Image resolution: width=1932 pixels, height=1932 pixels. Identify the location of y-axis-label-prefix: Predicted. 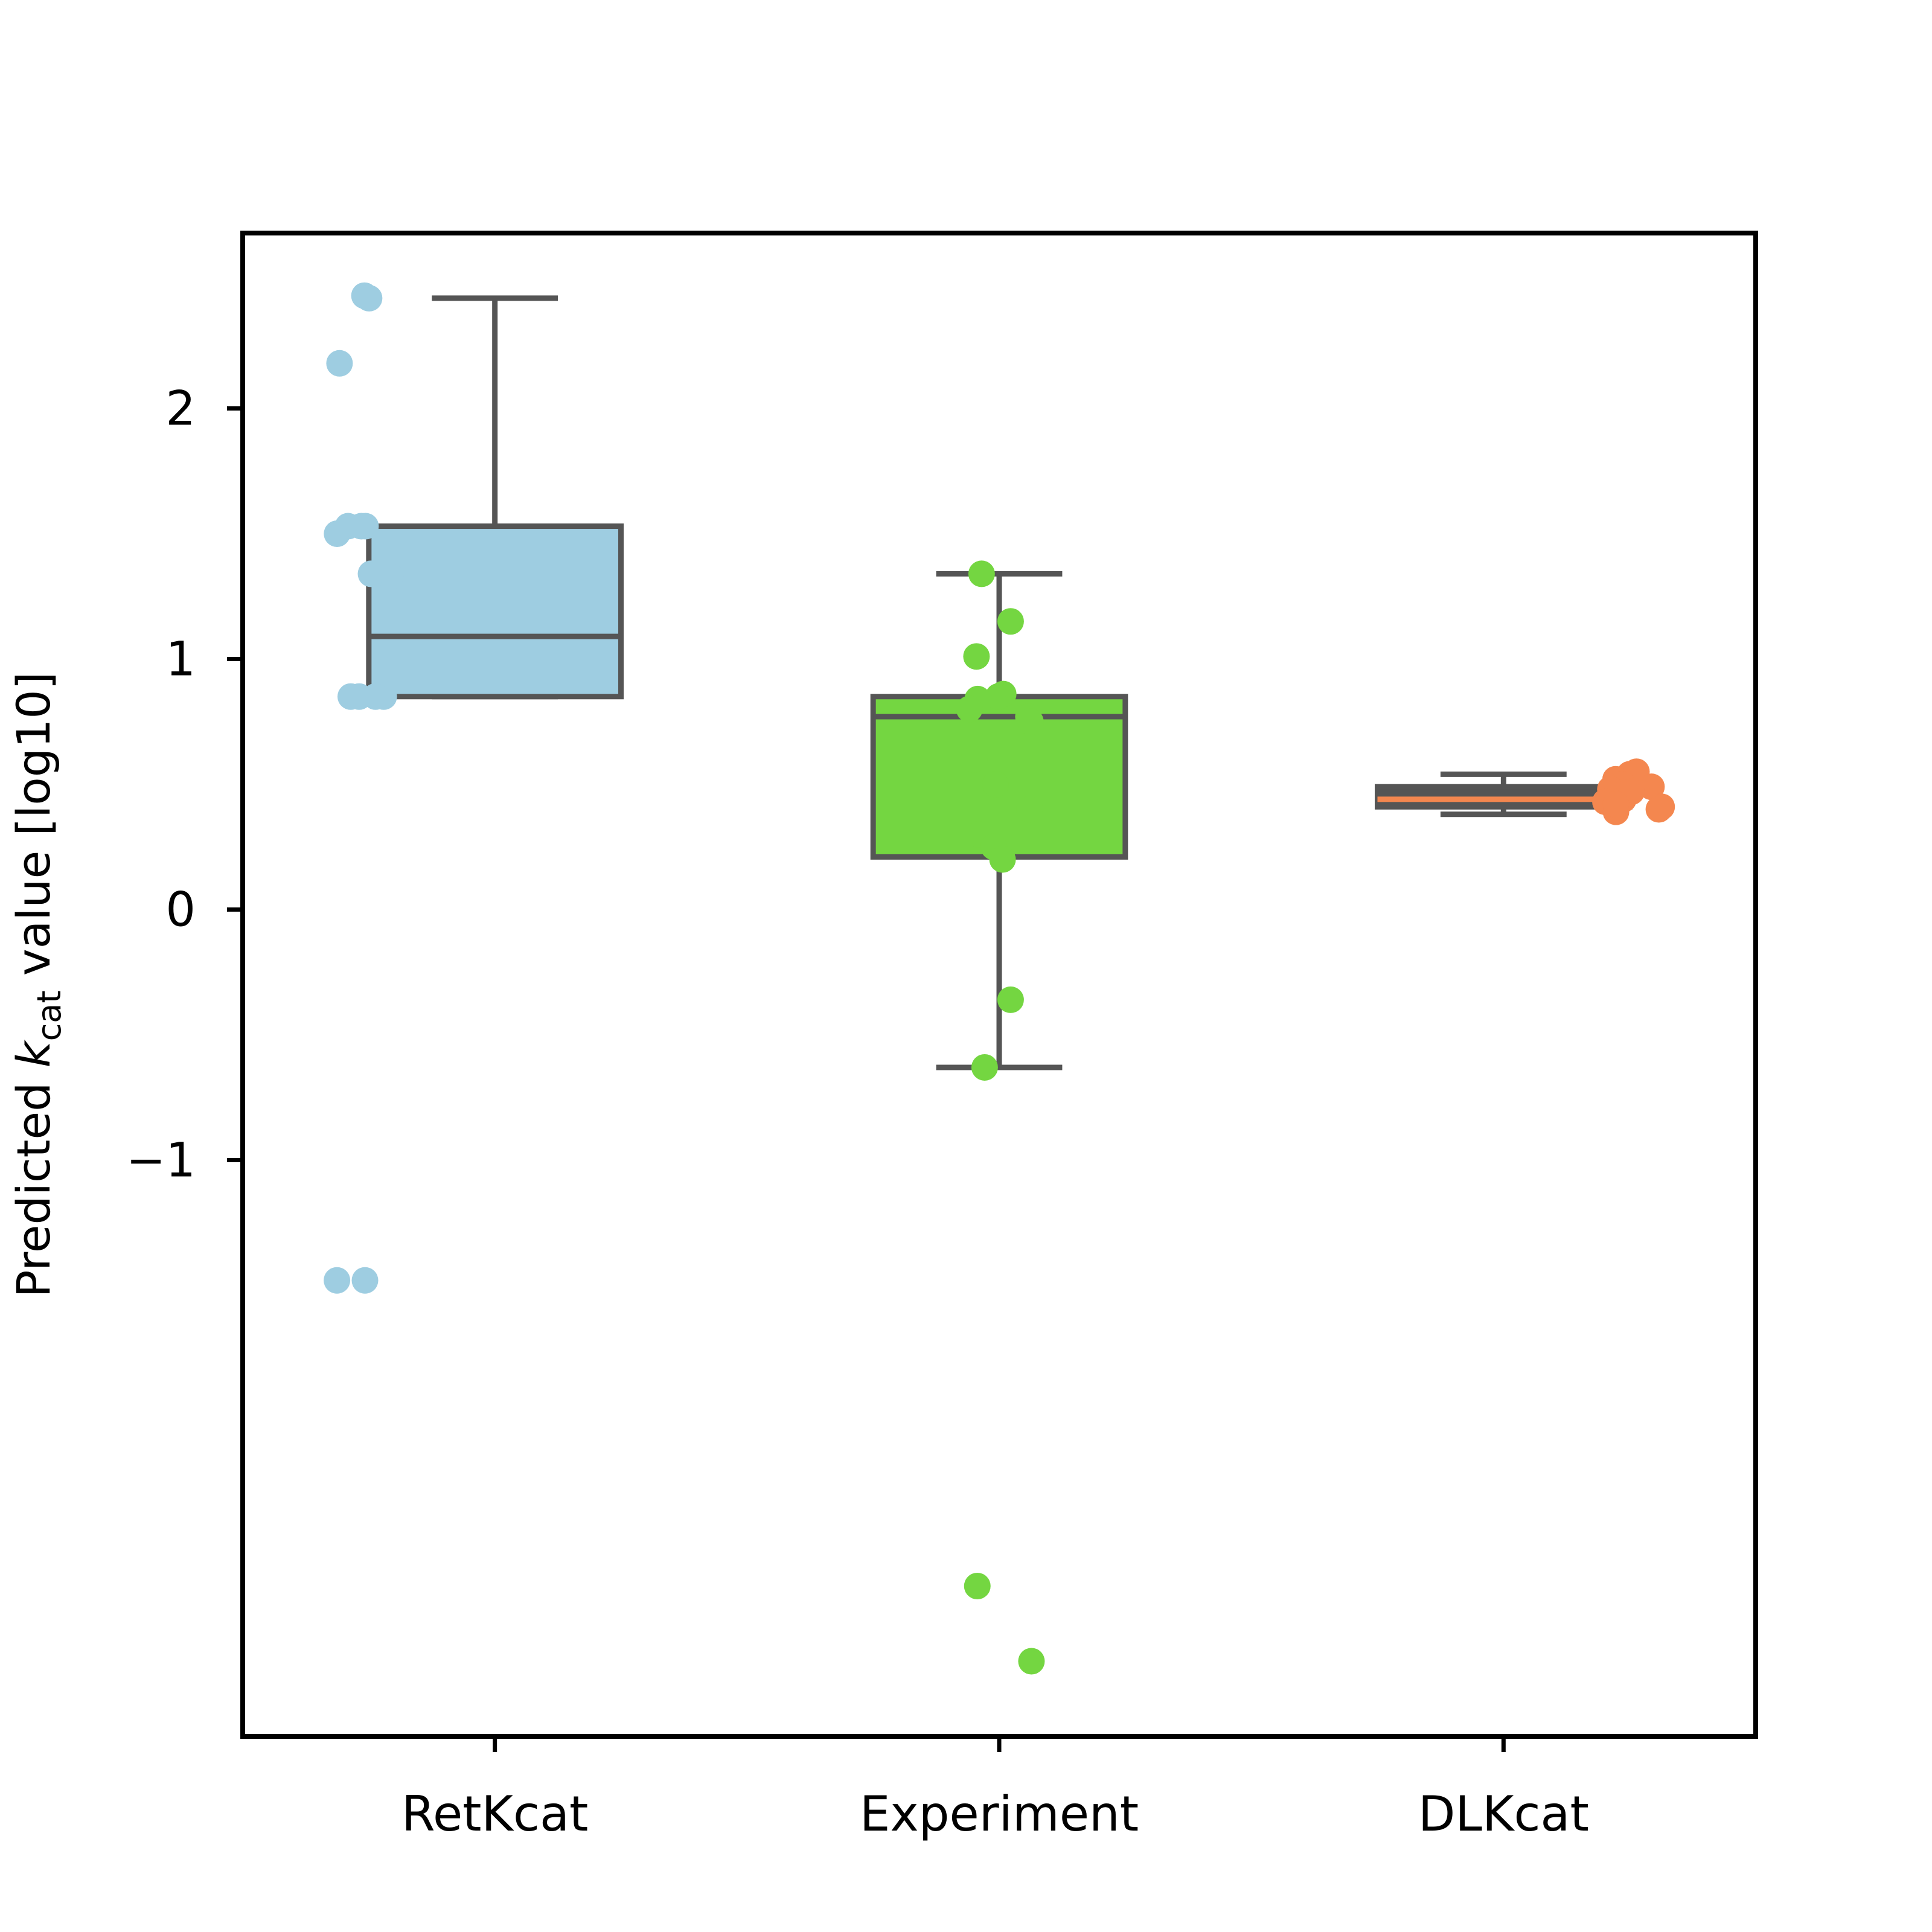
(34, 1182).